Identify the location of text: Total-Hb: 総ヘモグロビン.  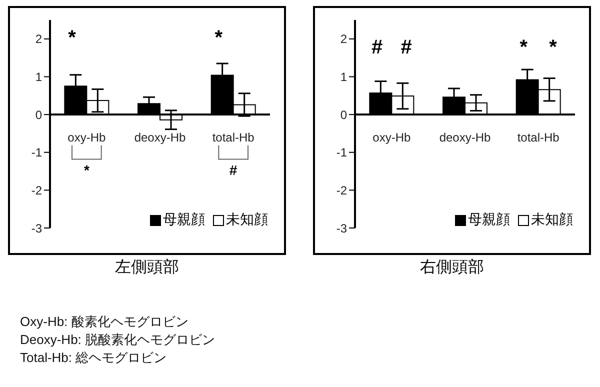
(94, 358).